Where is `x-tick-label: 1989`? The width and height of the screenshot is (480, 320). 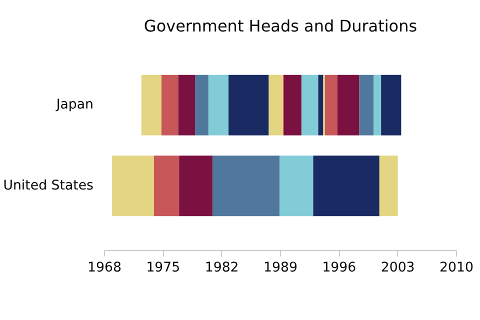
x-tick-label: 1989 is located at coordinates (281, 268).